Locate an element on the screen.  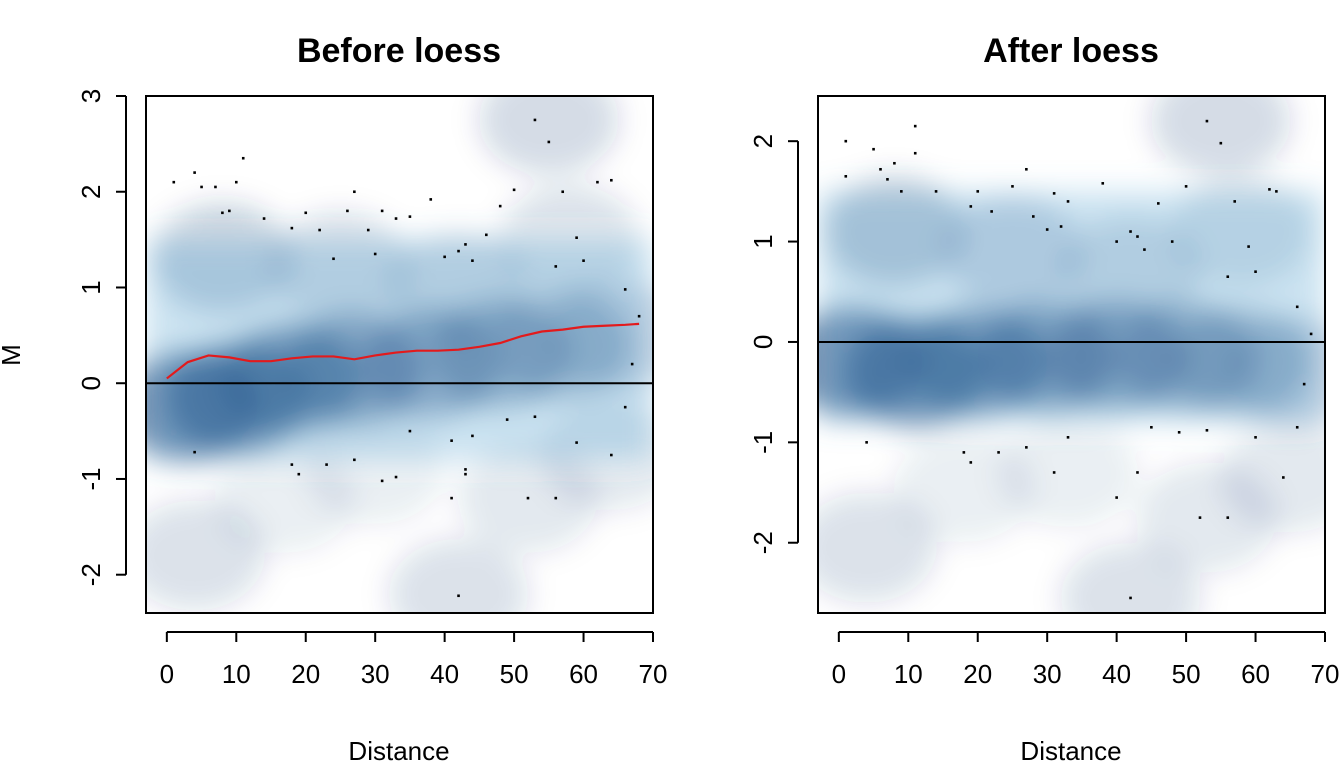
y-tick-label: -1 is located at coordinates (763, 442).